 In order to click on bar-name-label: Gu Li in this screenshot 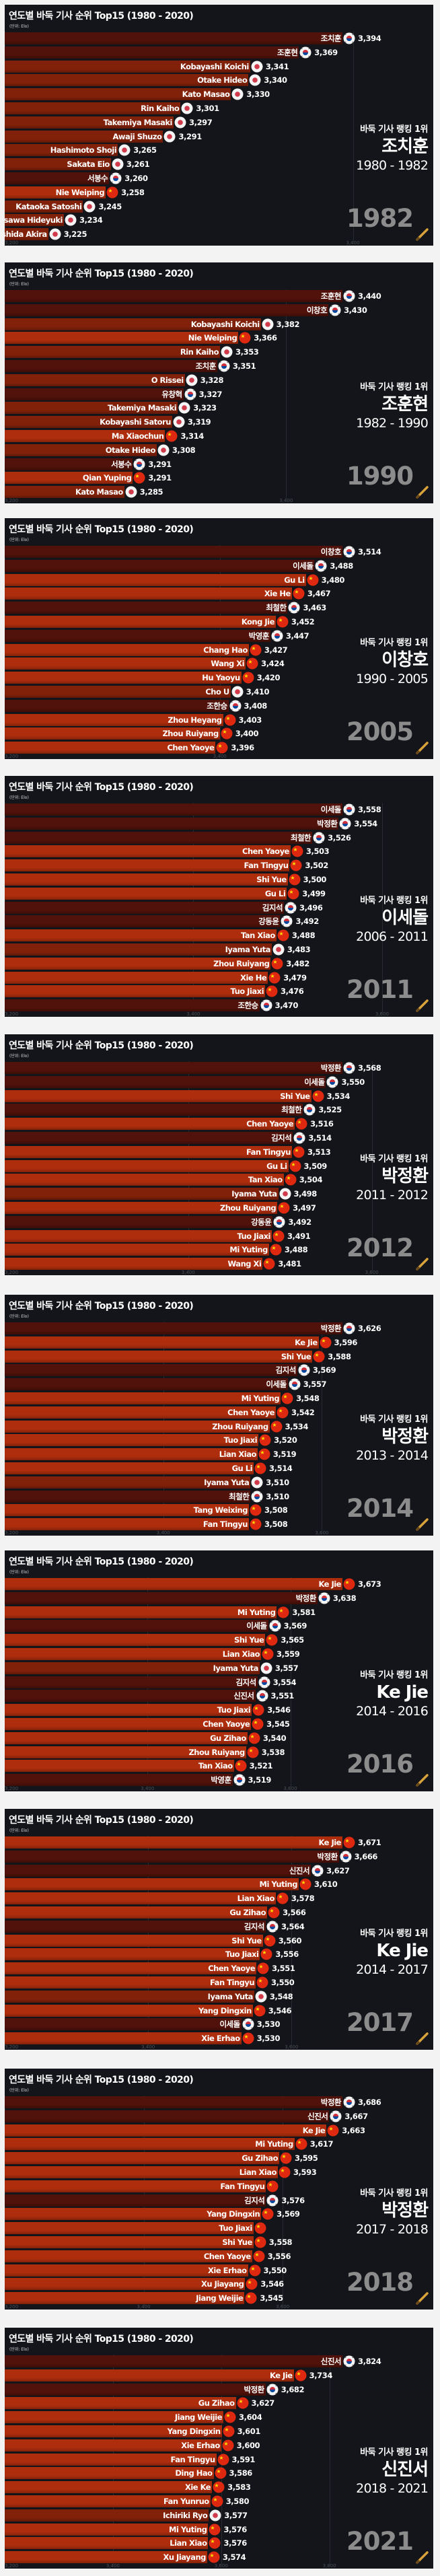, I will do `click(276, 1166)`.